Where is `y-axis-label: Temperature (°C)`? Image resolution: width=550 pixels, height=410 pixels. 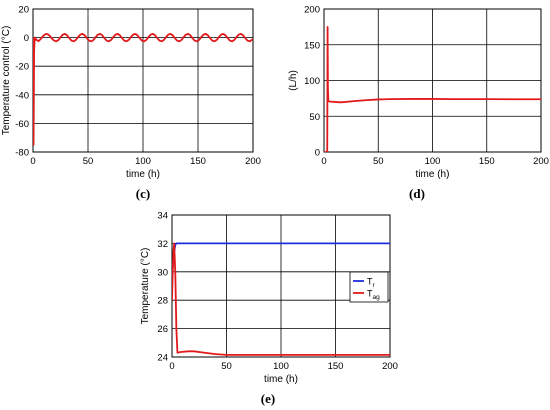 y-axis-label: Temperature (°C) is located at coordinates (145, 286).